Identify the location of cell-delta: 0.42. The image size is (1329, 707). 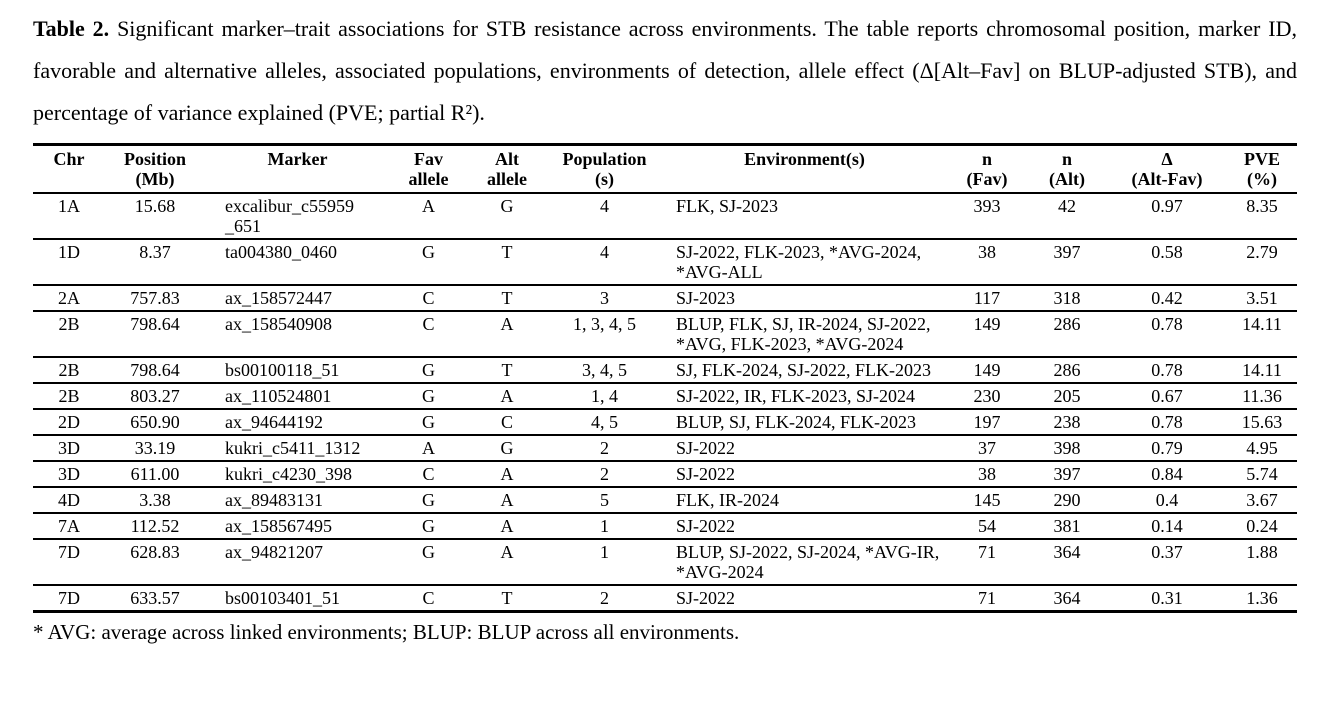
(1167, 298).